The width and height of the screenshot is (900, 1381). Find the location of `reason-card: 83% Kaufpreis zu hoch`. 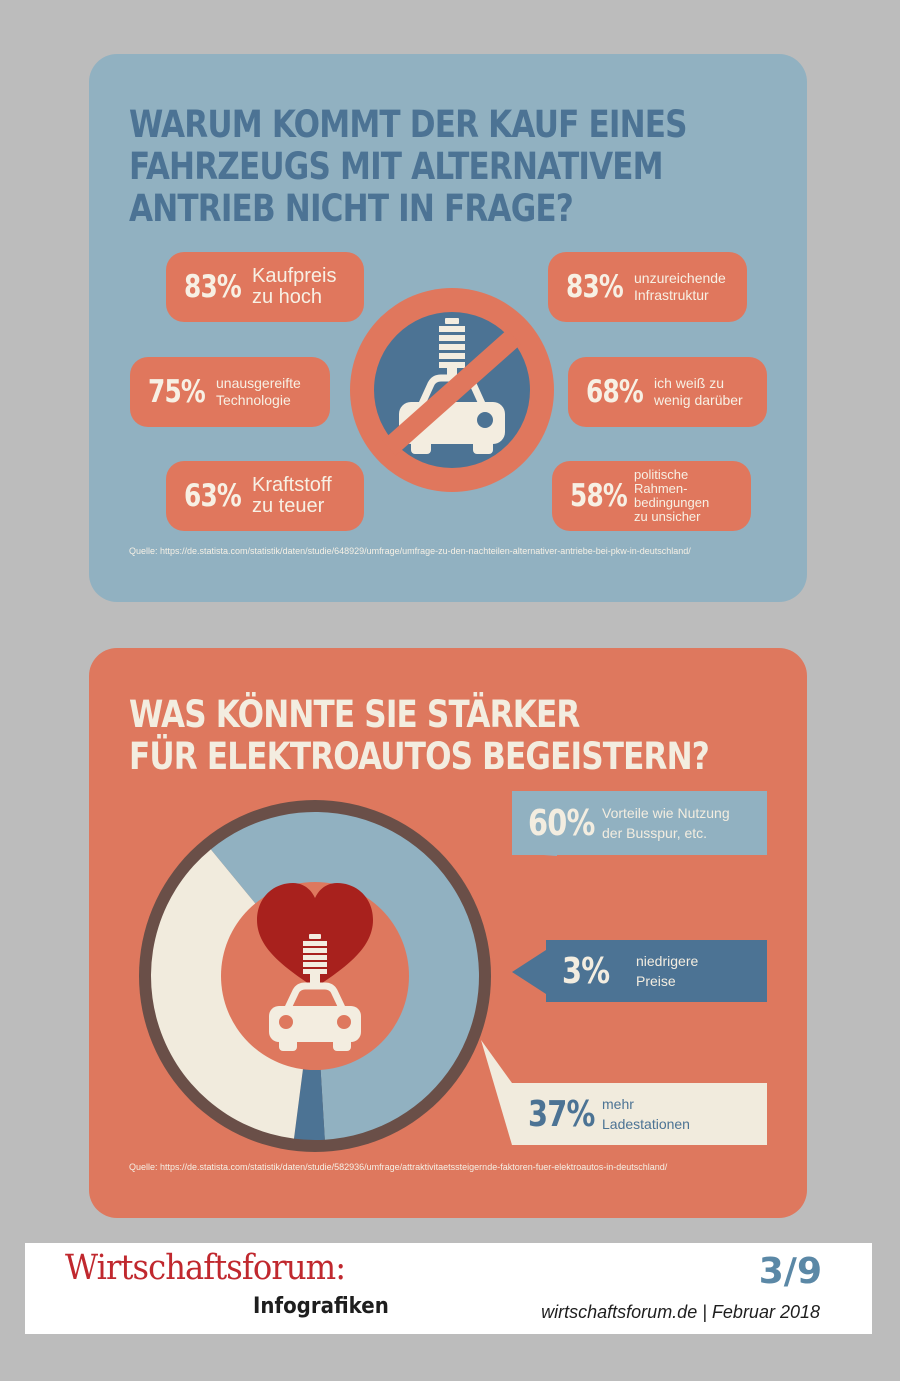

reason-card: 83% Kaufpreis zu hoch is located at coordinates (265, 287).